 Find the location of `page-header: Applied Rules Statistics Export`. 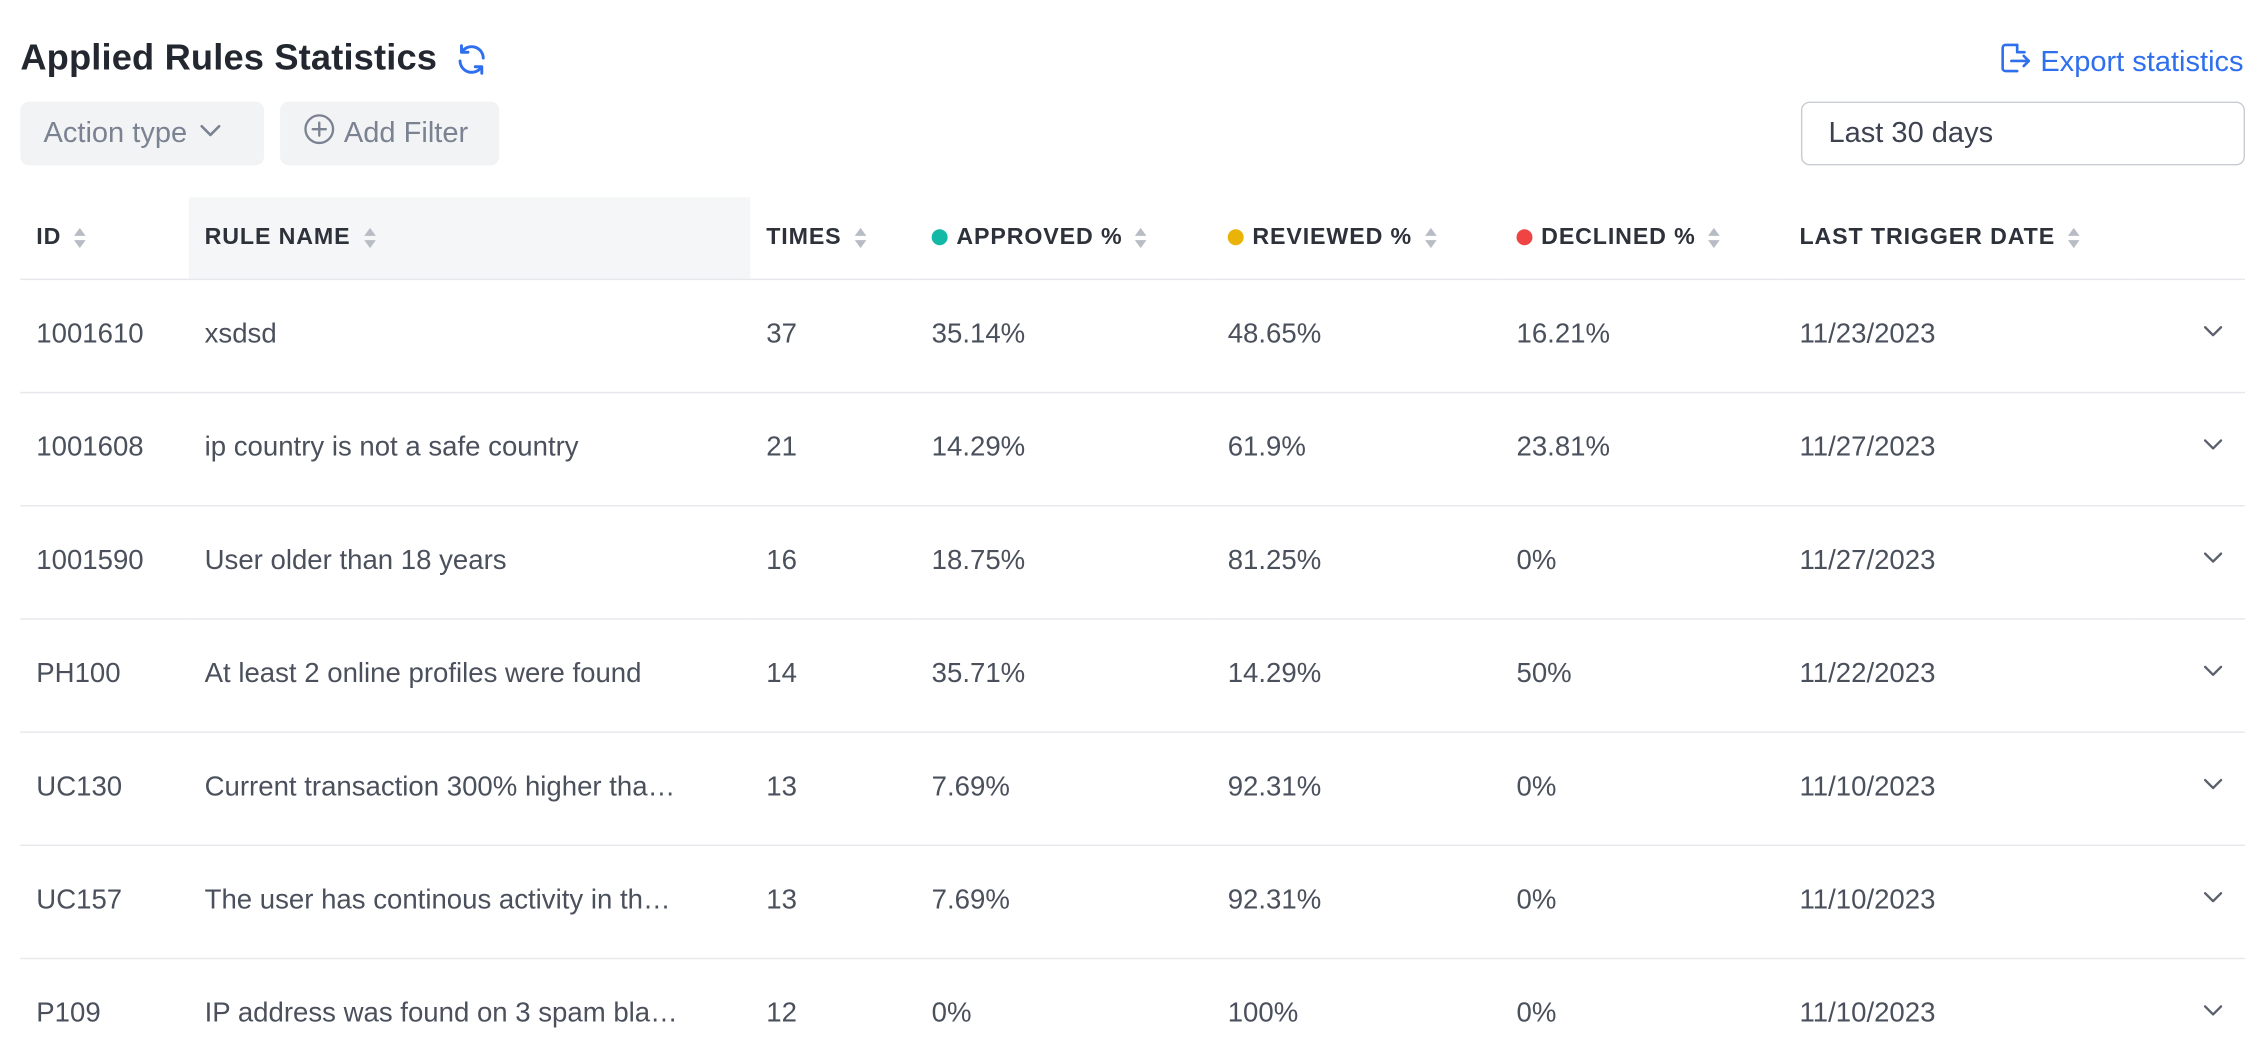

page-header: Applied Rules Statistics Export is located at coordinates (1129, 45).